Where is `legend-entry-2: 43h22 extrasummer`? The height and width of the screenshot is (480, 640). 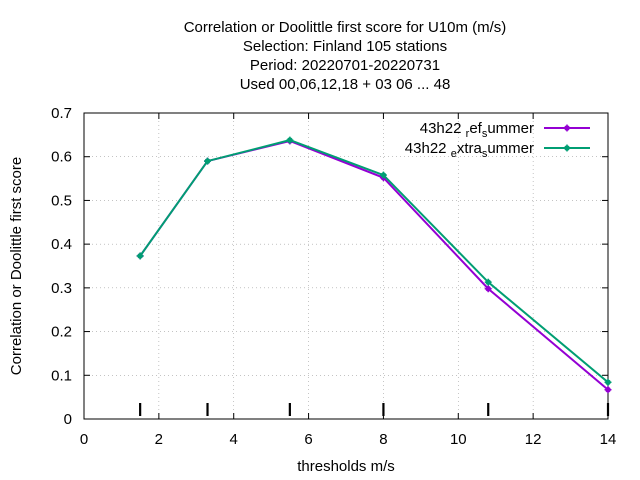 legend-entry-2: 43h22 extrasummer is located at coordinates (497, 150).